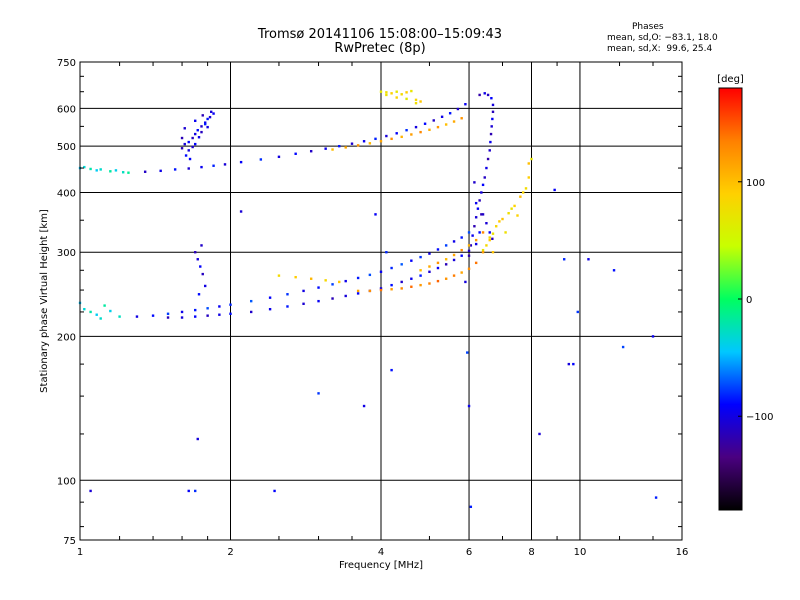 Image resolution: width=800 pixels, height=600 pixels. What do you see at coordinates (648, 27) in the screenshot?
I see `phase-stats-title: Phases` at bounding box center [648, 27].